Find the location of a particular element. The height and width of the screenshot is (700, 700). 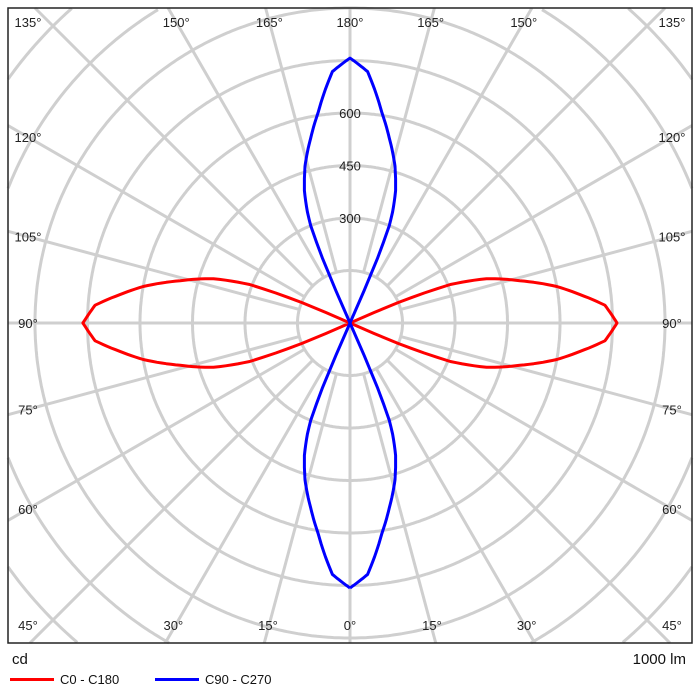

angle-label: 180° is located at coordinates (350, 22).